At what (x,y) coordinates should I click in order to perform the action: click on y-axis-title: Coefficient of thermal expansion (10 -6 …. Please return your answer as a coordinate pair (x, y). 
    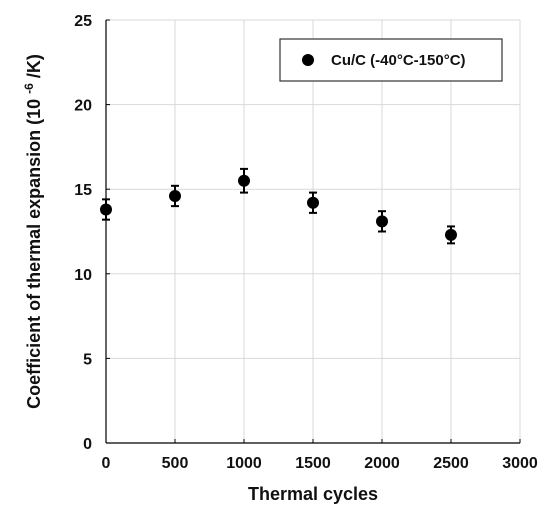
    Looking at the image, I should click on (33, 231).